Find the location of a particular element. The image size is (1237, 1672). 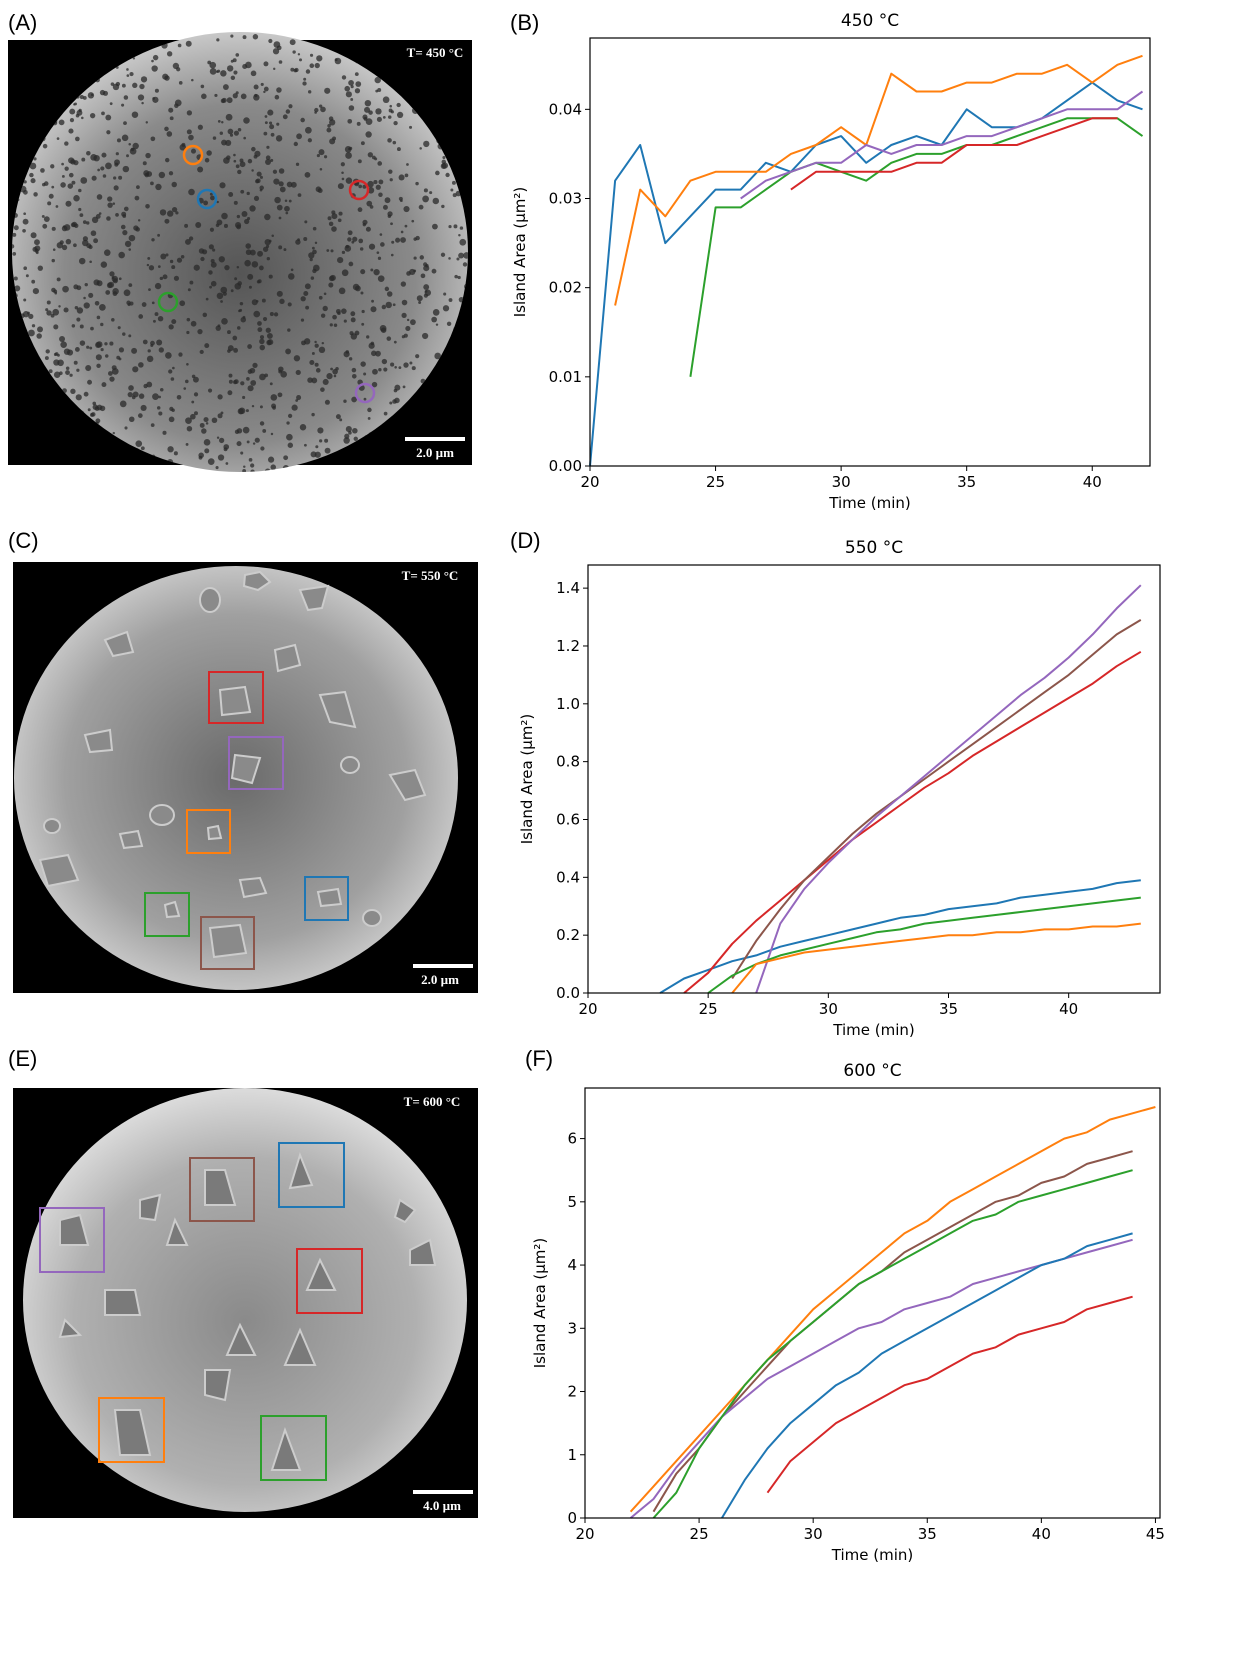

micrograph-a: T= 450 °C 2.0 µm is located at coordinates (240, 252).